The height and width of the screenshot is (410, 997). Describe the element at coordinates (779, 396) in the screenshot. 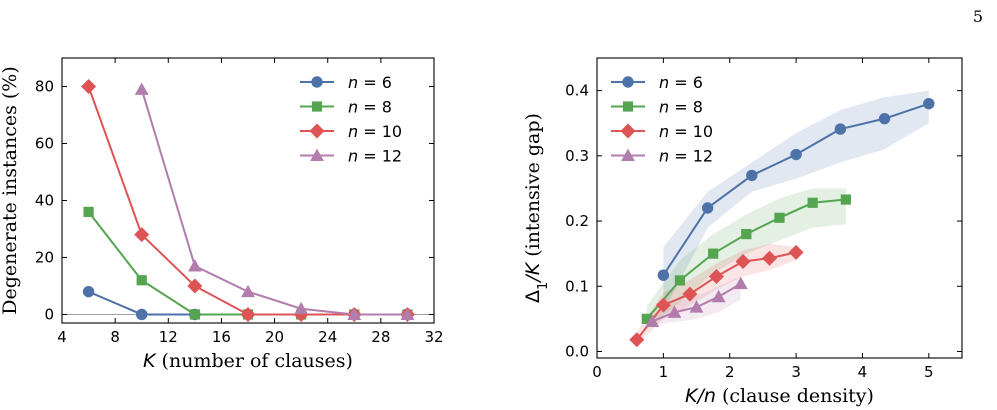

I see `x-axis-label: K/n (clause density)` at that location.